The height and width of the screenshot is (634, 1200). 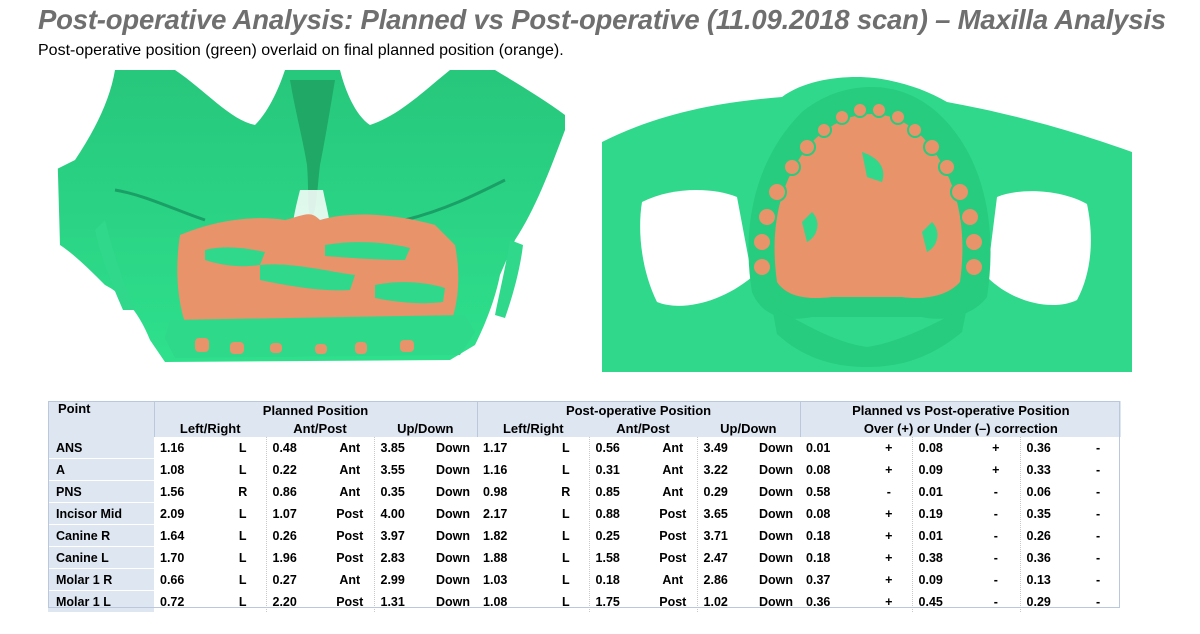 What do you see at coordinates (101, 448) in the screenshot?
I see `row-point-label: ANS` at bounding box center [101, 448].